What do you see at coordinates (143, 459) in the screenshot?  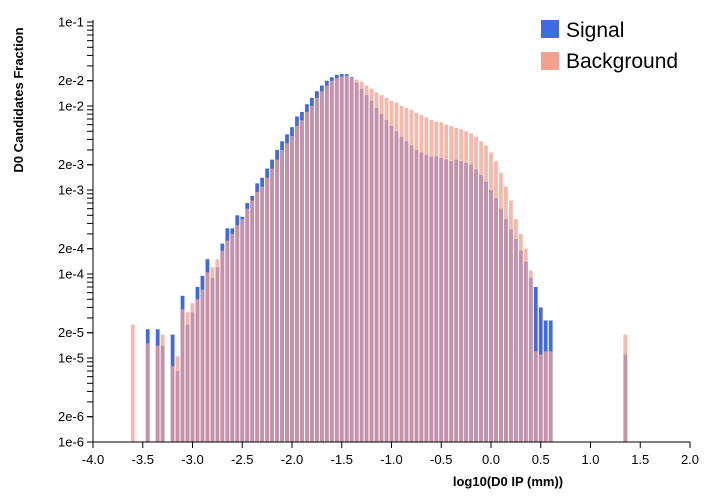 I see `x-tick-label-1: -3.5` at bounding box center [143, 459].